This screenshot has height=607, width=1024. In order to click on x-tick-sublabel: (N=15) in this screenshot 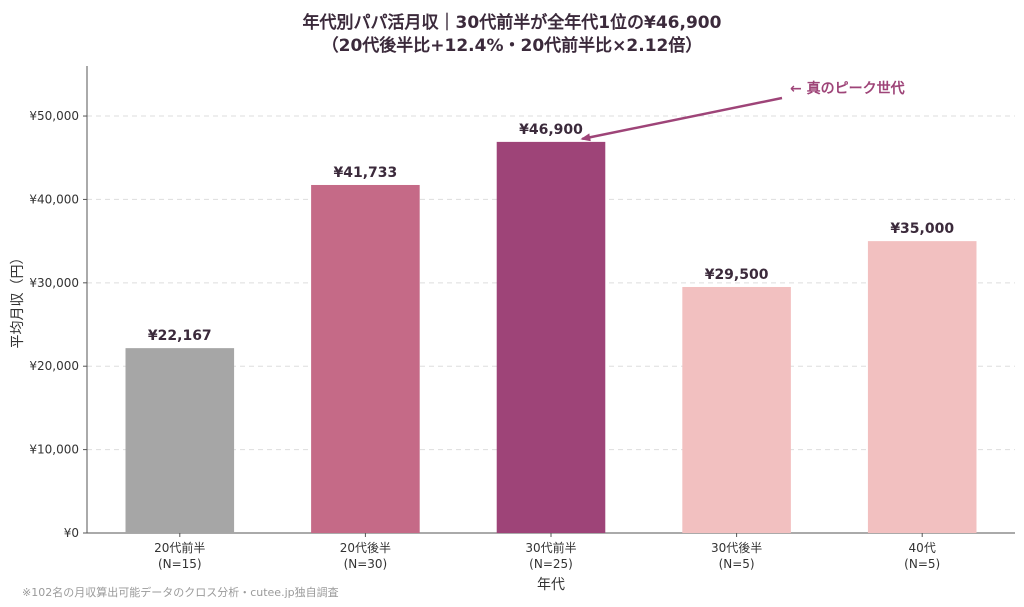, I will do `click(180, 564)`.